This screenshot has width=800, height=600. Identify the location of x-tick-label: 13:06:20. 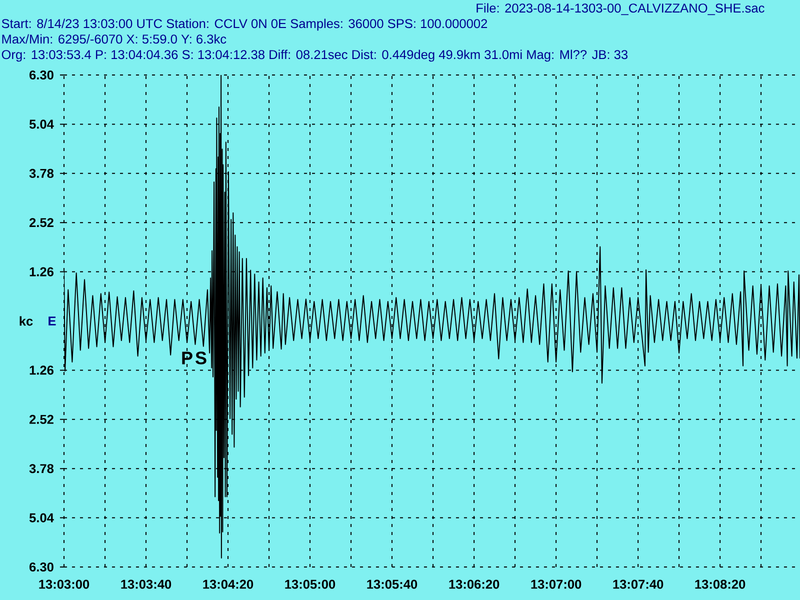
(474, 584).